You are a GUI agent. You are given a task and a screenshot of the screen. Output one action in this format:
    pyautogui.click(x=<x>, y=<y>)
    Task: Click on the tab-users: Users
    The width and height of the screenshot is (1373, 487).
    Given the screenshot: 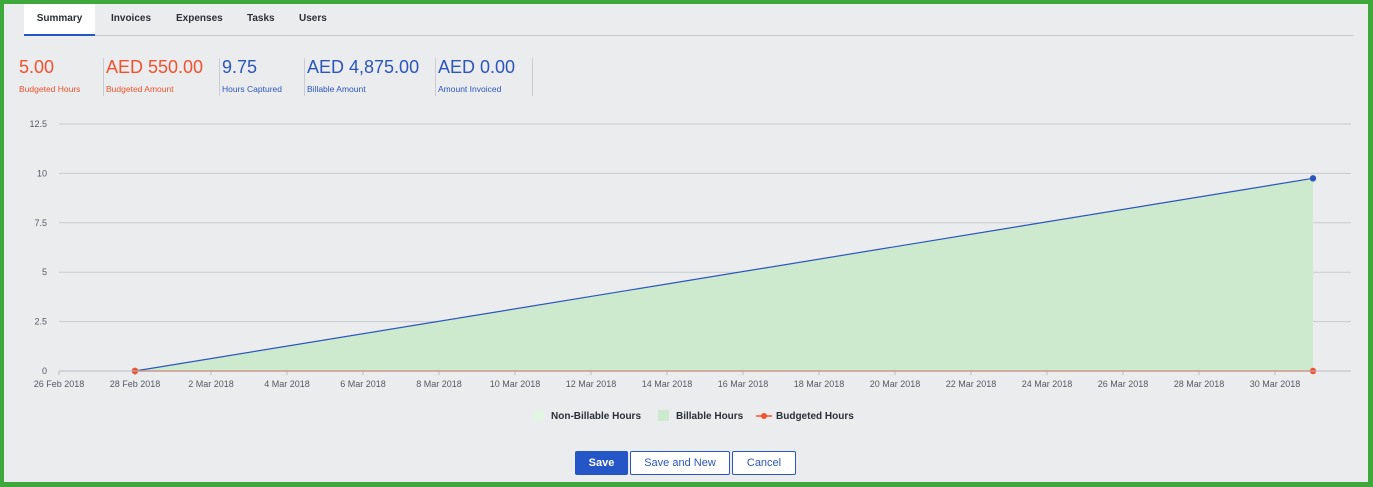 What is the action you would take?
    pyautogui.click(x=313, y=18)
    